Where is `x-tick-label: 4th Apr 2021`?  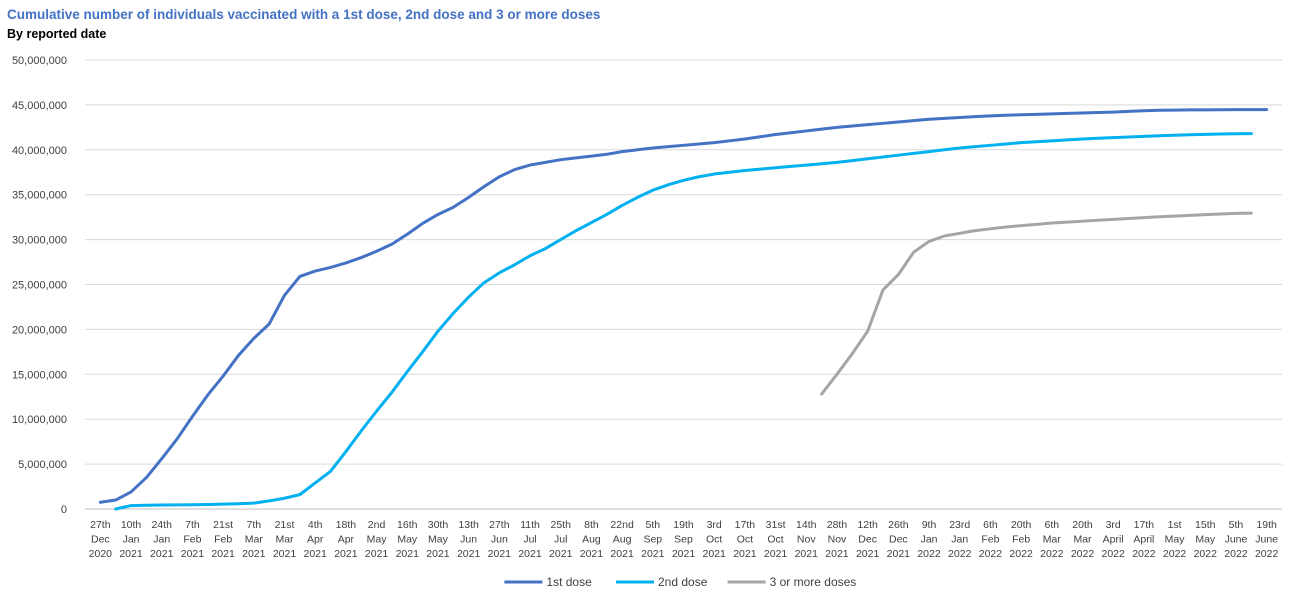
x-tick-label: 4th Apr 2021 is located at coordinates (316, 539).